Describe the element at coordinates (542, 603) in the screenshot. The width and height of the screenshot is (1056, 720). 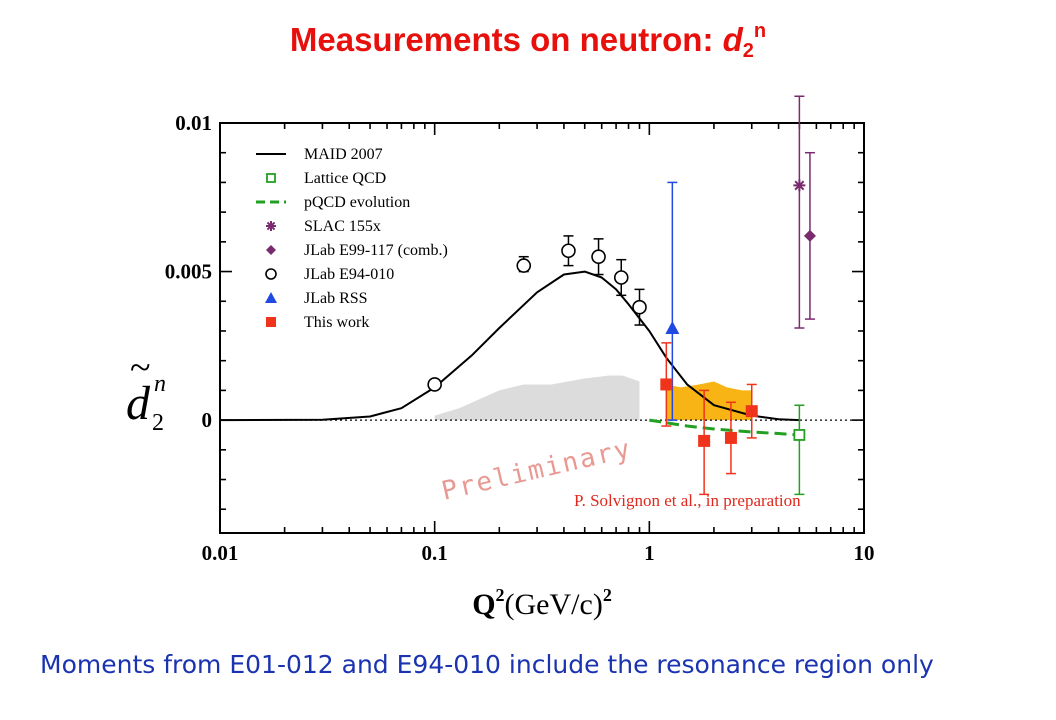
I see `x-axis-label: Q2(GeV/c)2` at that location.